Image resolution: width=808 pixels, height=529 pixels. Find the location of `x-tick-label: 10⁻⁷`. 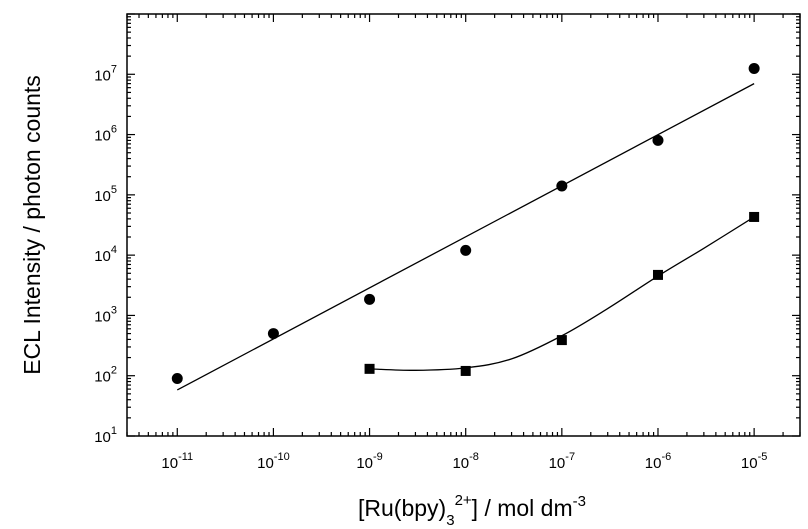

x-tick-label: 10⁻⁷ is located at coordinates (562, 461).